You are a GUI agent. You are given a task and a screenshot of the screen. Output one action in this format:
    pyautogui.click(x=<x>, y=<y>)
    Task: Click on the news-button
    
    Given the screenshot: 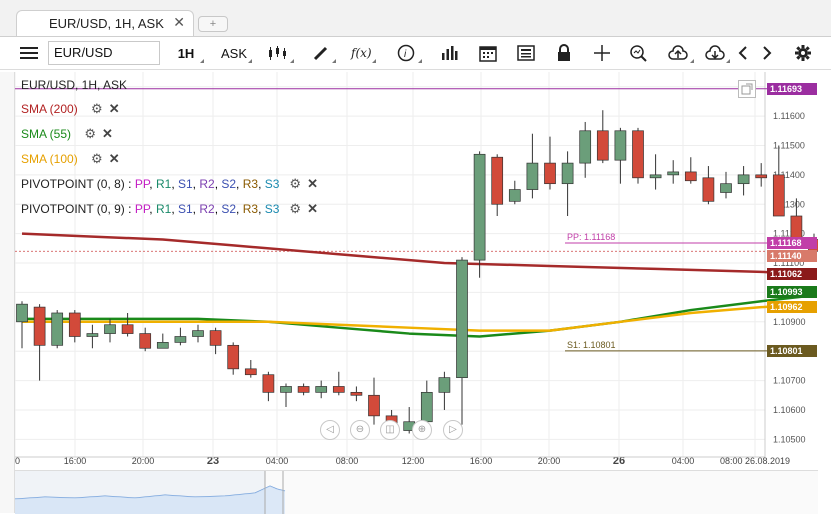 What is the action you would take?
    pyautogui.click(x=526, y=53)
    